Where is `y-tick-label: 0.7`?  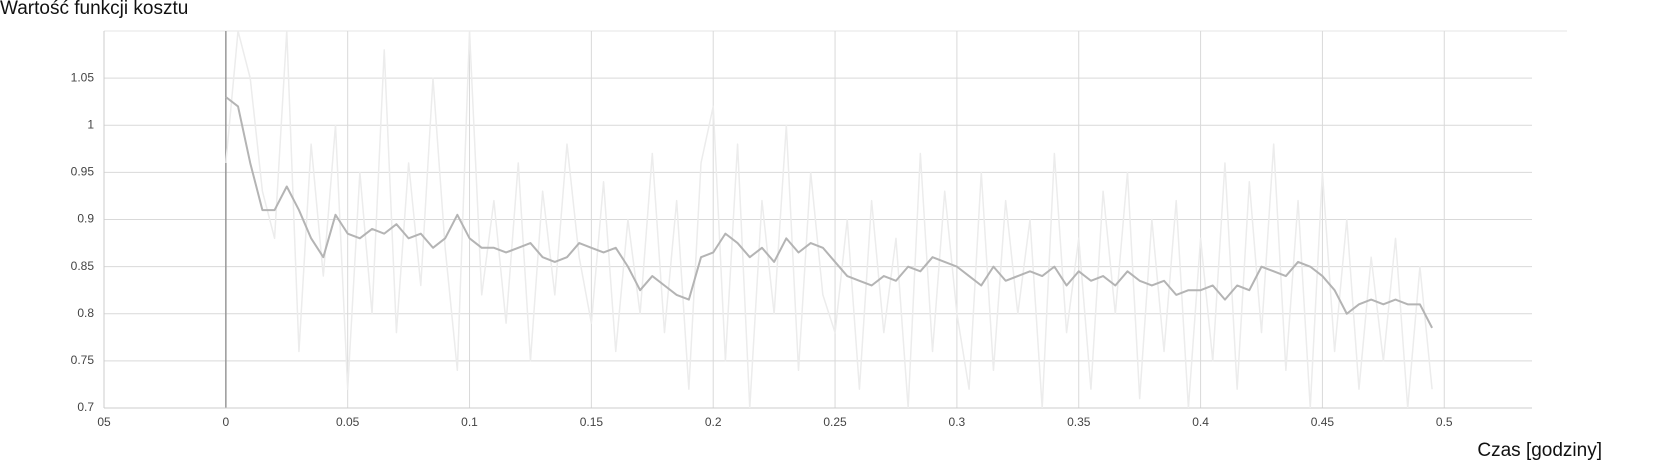 y-tick-label: 0.7 is located at coordinates (85, 407).